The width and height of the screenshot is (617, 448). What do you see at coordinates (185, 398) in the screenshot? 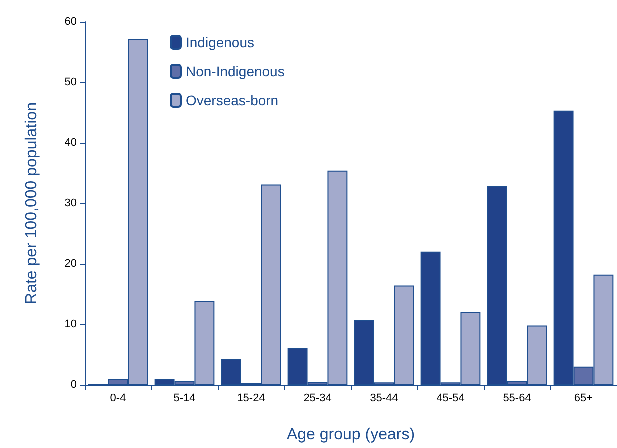
I see `x-tick-label: 5-14` at bounding box center [185, 398].